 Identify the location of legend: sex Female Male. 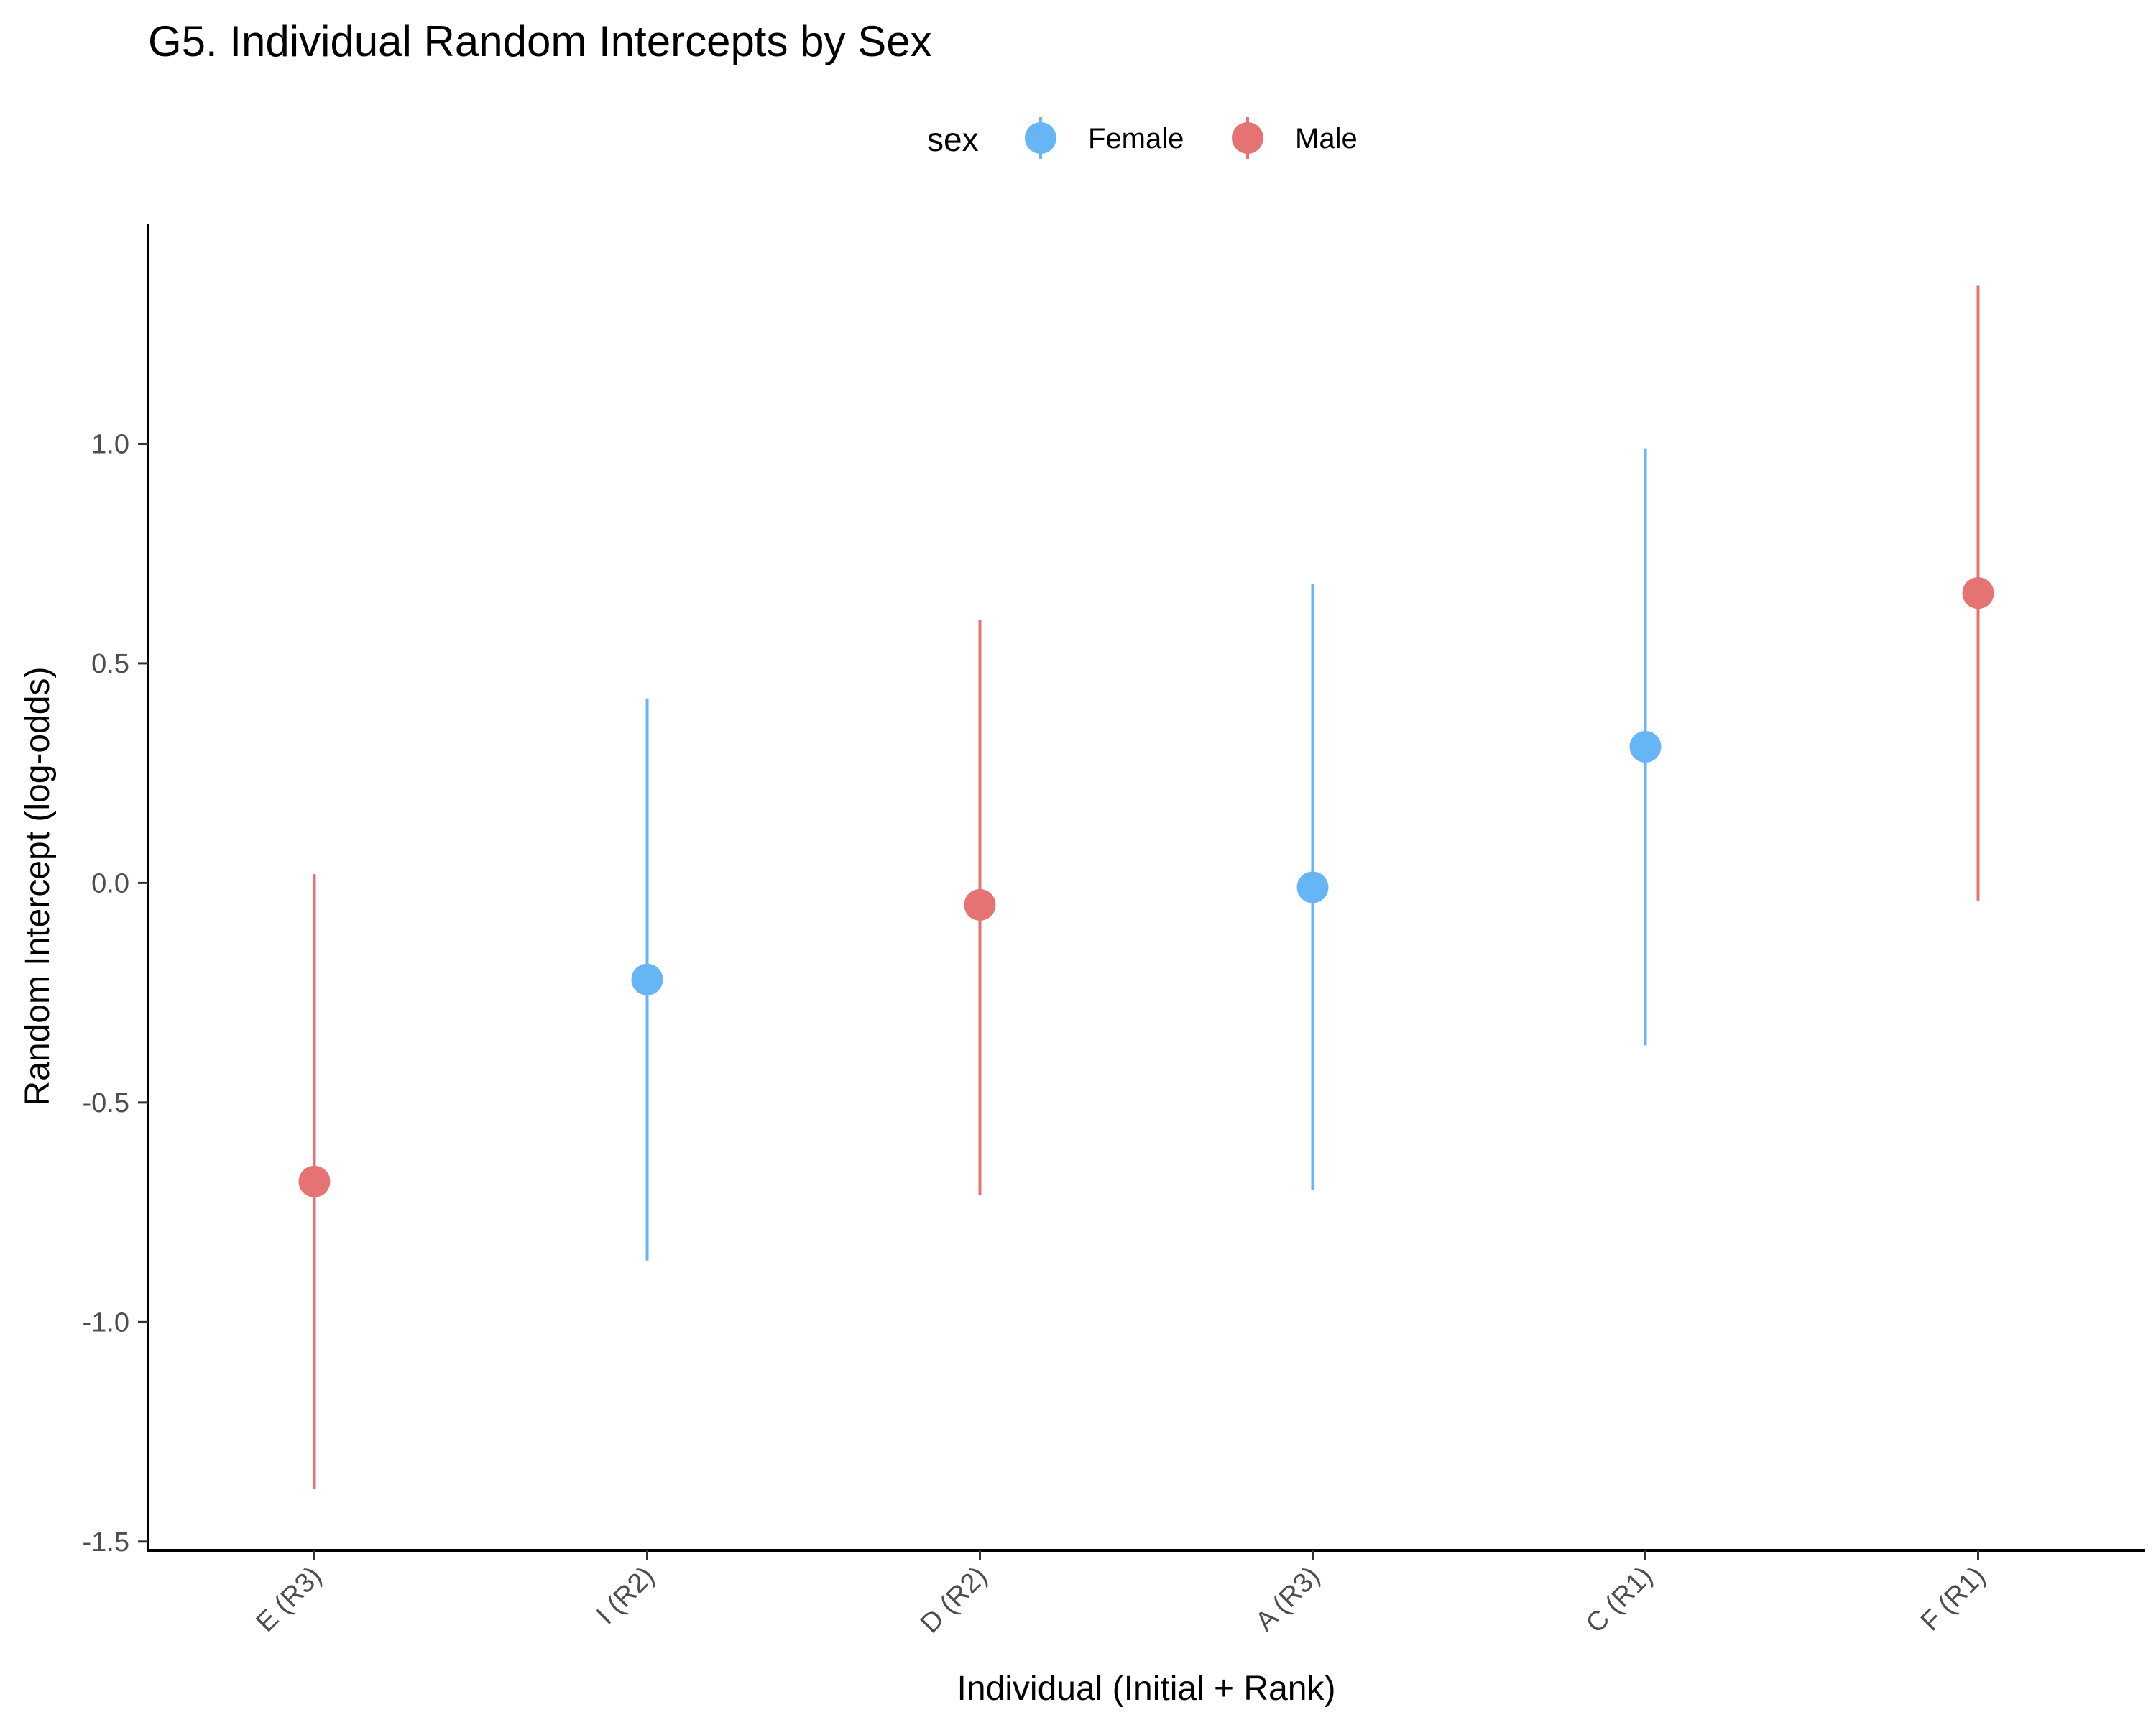
(1143, 138).